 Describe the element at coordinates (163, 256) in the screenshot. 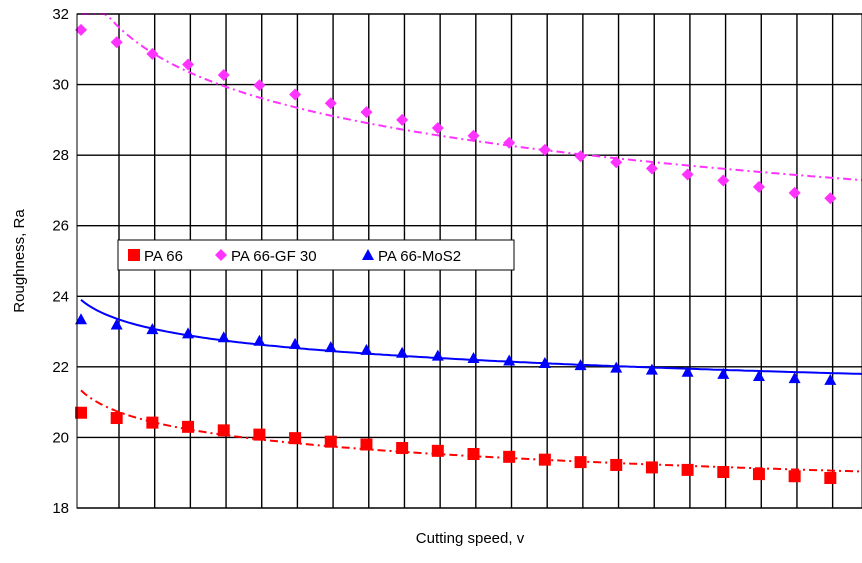

I see `legend-label: PA 66` at that location.